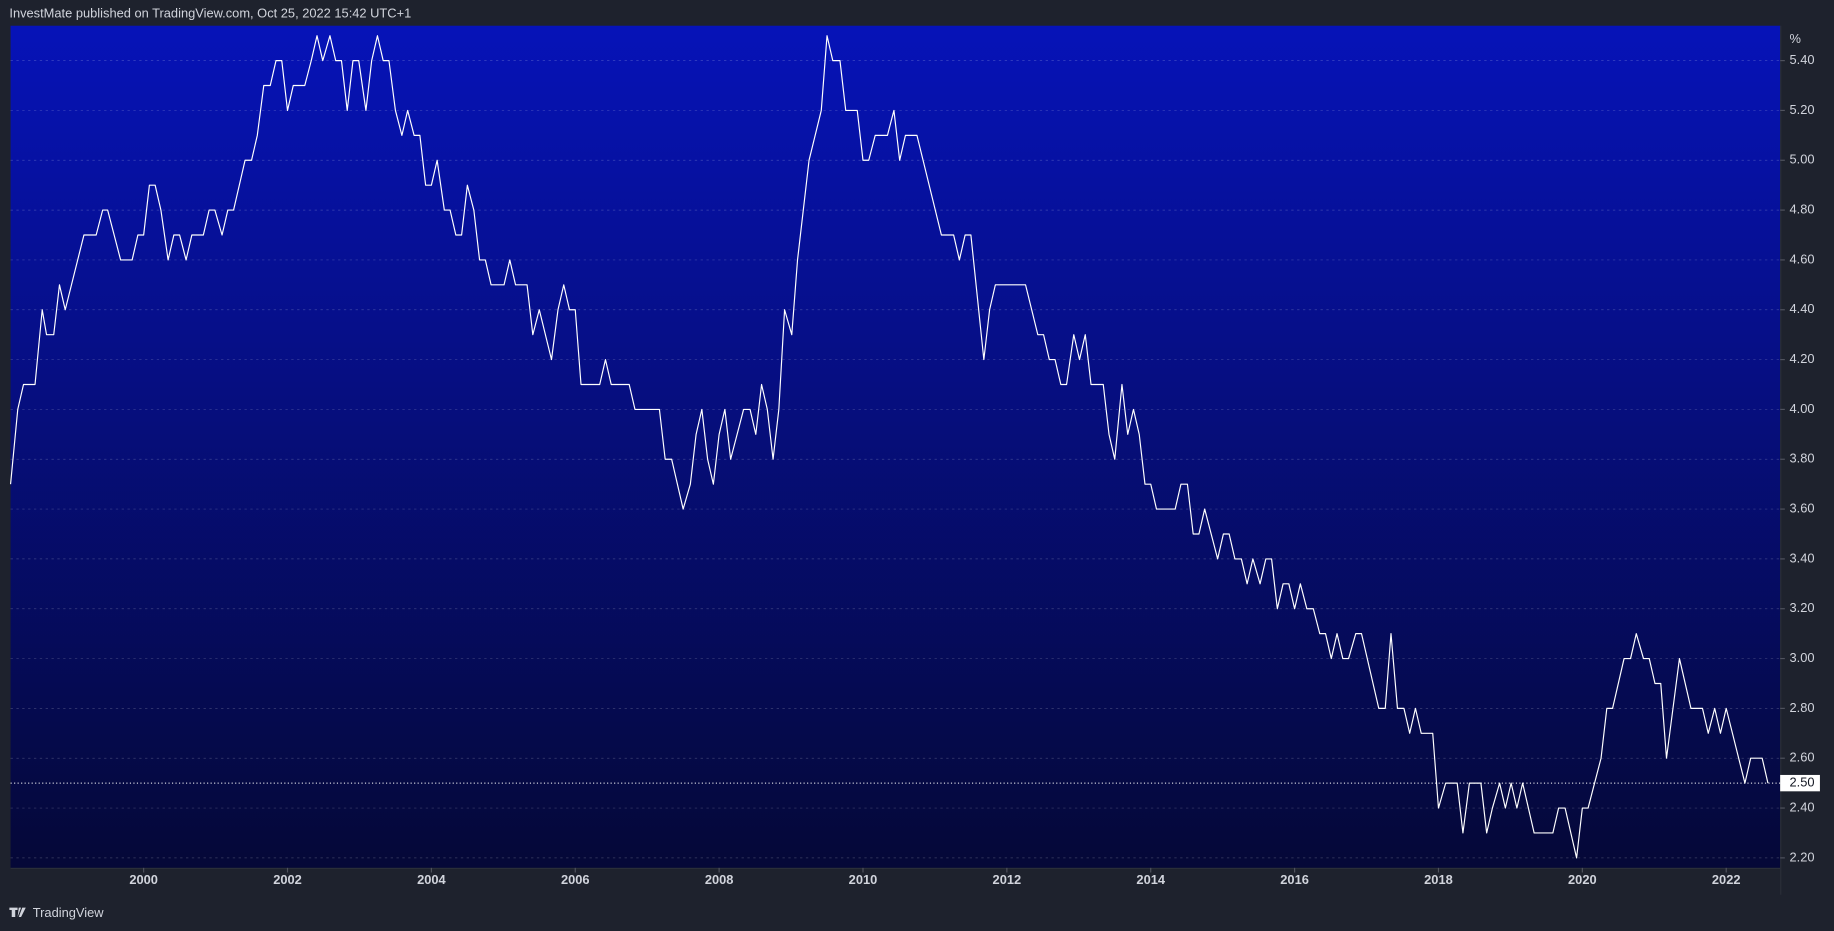 The height and width of the screenshot is (931, 1834). What do you see at coordinates (287, 879) in the screenshot?
I see `x-tick-label: 2002` at bounding box center [287, 879].